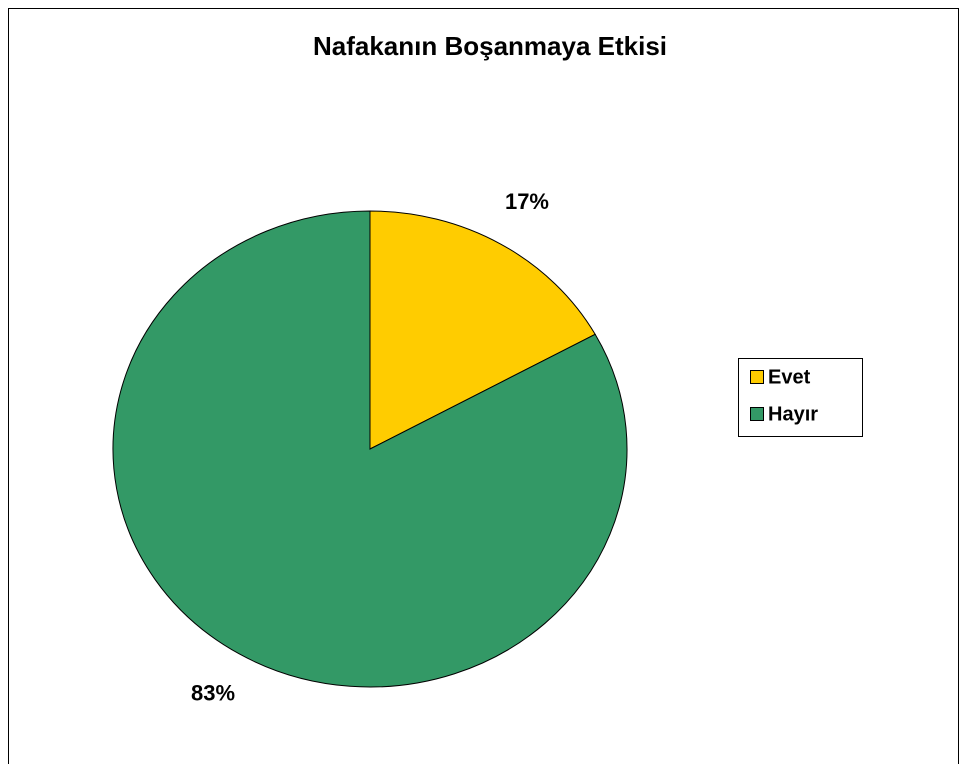 Image resolution: width=961 pixels, height=764 pixels. Describe the element at coordinates (490, 46) in the screenshot. I see `chart-title: Nafakanın Boşanmaya Etkisi` at that location.